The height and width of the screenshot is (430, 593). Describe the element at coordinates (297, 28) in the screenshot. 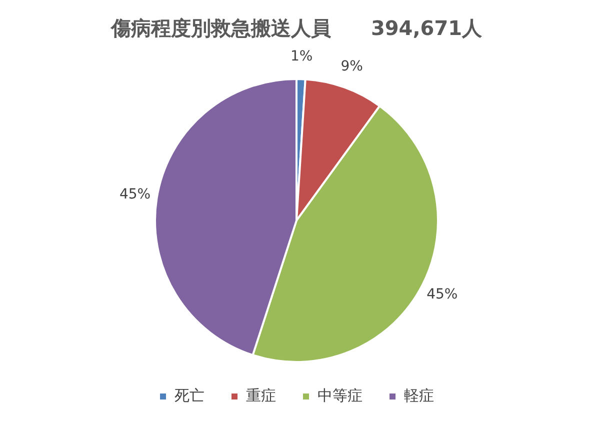

I see `chart-title: 傷病程度別救急搬送人員 394,671人` at that location.